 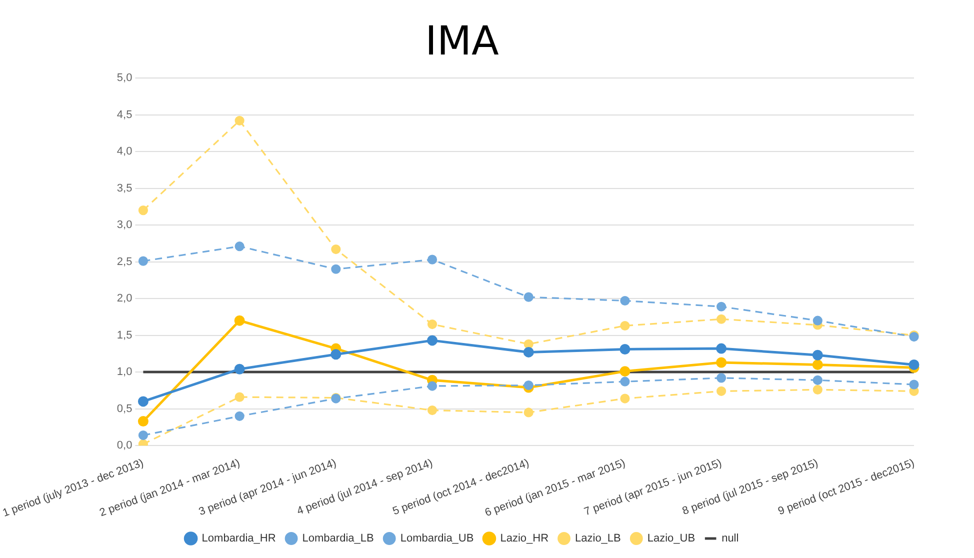 What do you see at coordinates (671, 538) in the screenshot?
I see `legend-label: Lazio_UB` at bounding box center [671, 538].